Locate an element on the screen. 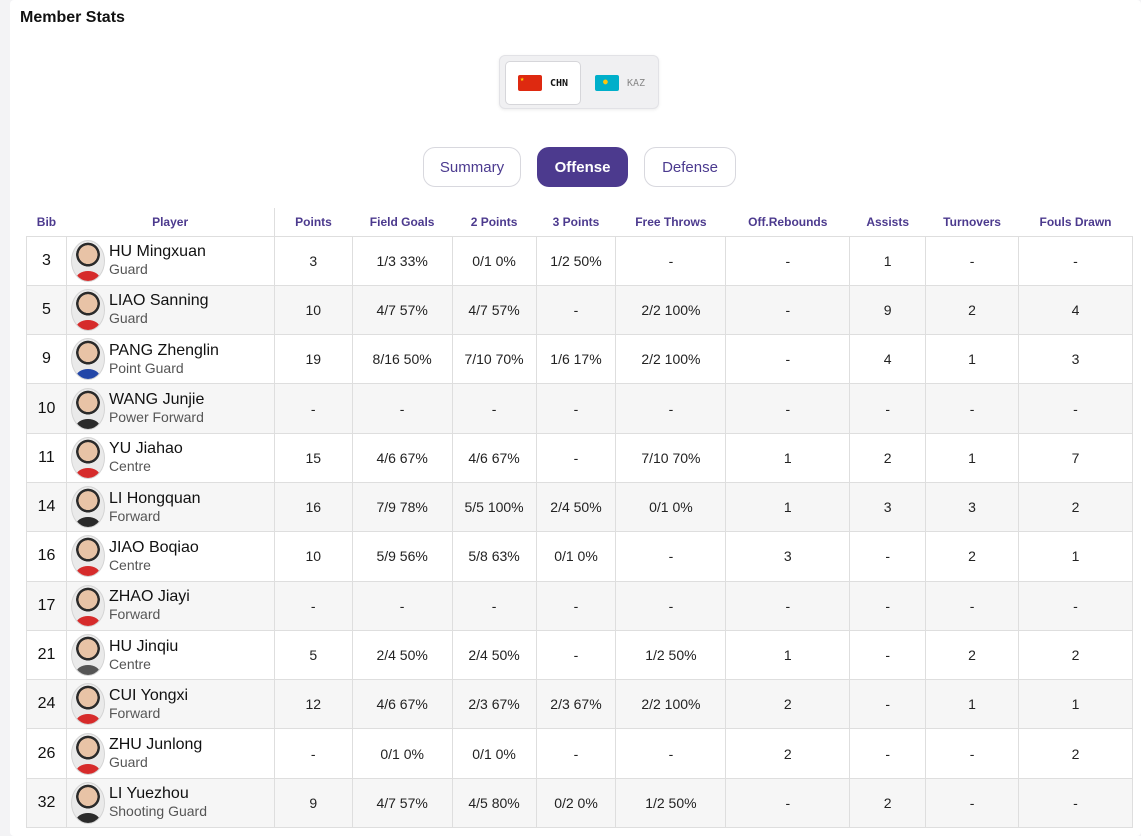 The image size is (1141, 836). tab-offense: Offense is located at coordinates (582, 167).